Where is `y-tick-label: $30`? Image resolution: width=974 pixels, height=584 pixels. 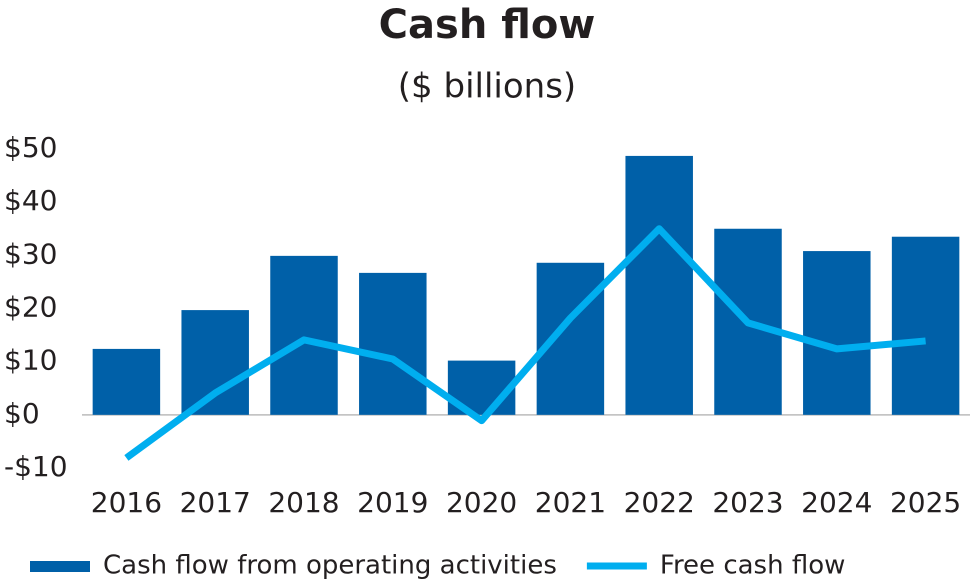 y-tick-label: $30 is located at coordinates (30, 253).